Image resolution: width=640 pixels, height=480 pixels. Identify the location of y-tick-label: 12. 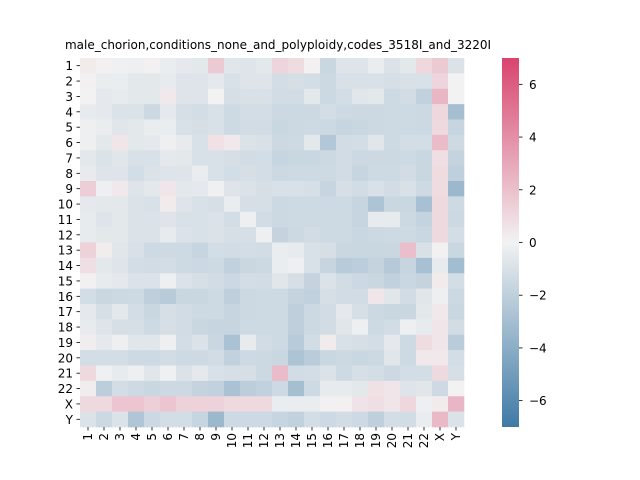
(65, 235).